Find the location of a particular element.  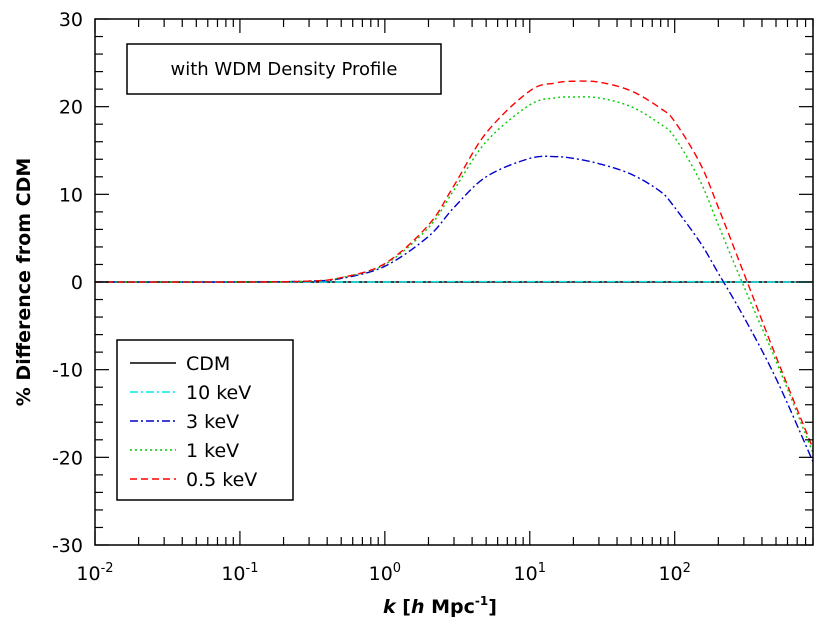

series-line-10-kev is located at coordinates (454, 281).